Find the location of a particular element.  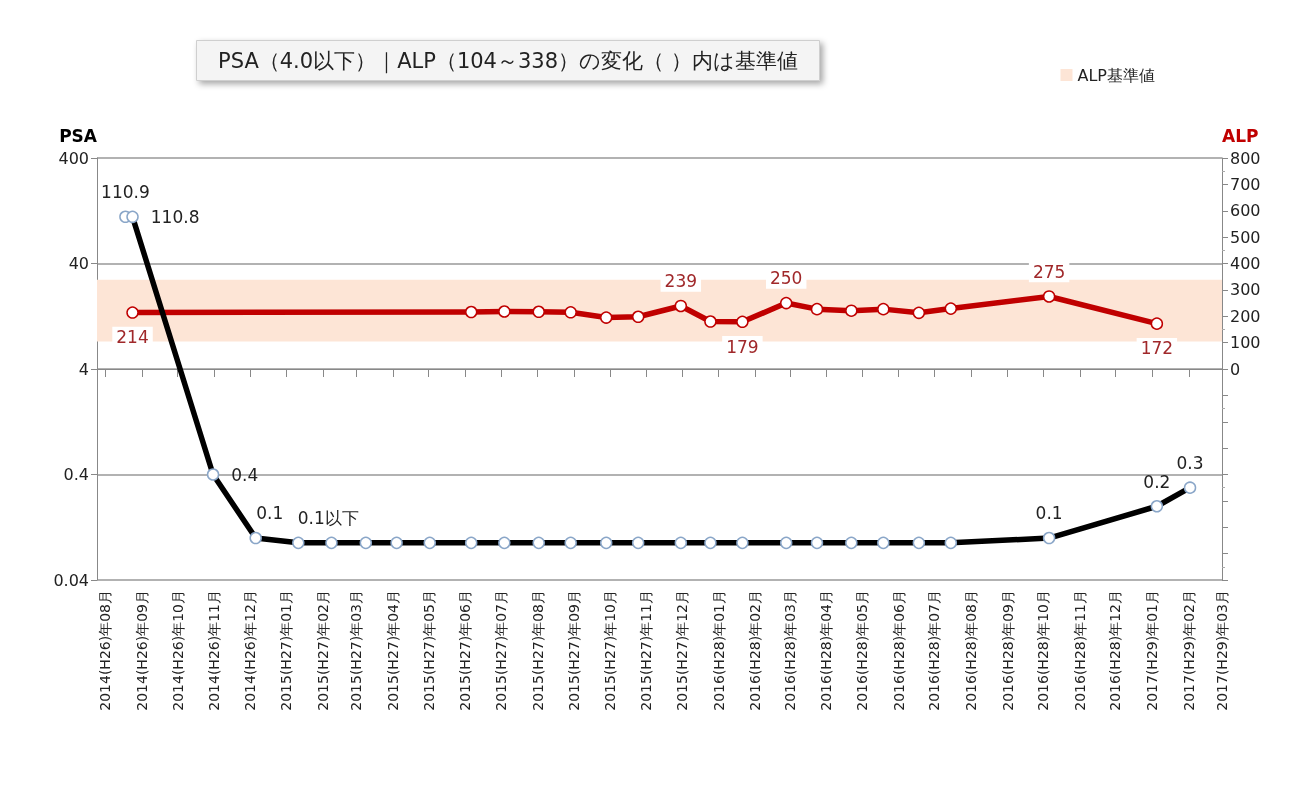

y-tick-label: 0.04 is located at coordinates (71, 580).